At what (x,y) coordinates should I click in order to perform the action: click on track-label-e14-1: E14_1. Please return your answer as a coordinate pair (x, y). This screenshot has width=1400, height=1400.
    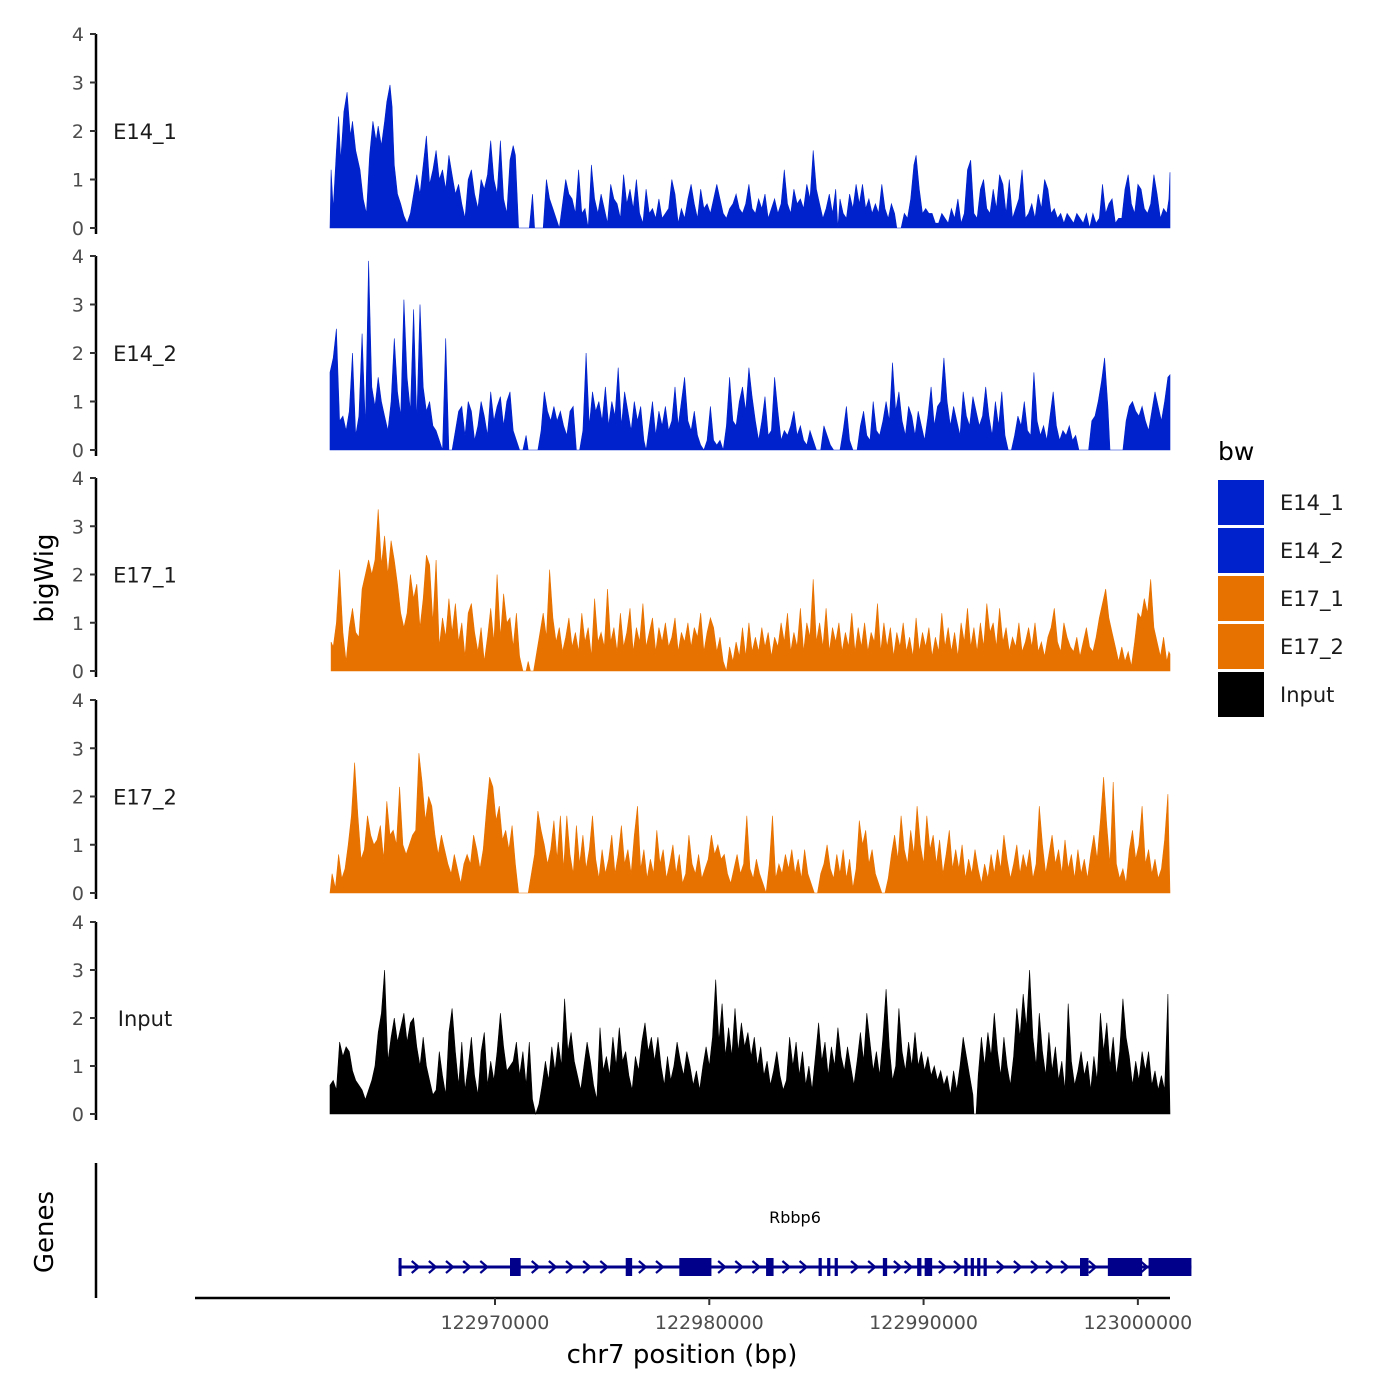
    Looking at the image, I should click on (145, 132).